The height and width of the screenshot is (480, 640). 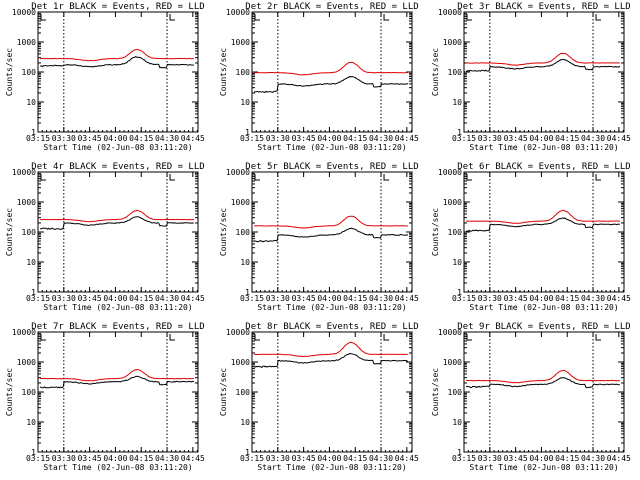 I want to click on panel-title: Det 3r BLACK = Events, RED = LLD, so click(x=543, y=7).